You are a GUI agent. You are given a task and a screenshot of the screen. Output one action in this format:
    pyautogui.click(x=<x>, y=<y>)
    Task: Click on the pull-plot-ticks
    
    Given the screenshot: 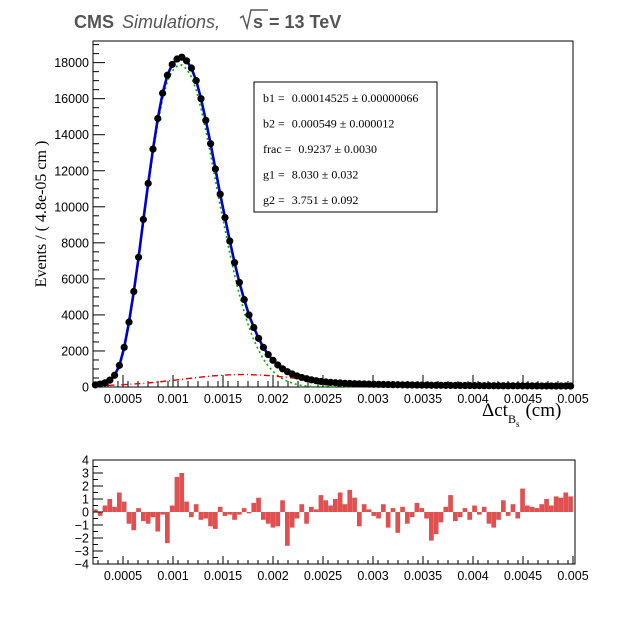 What is the action you would take?
    pyautogui.click(x=333, y=512)
    